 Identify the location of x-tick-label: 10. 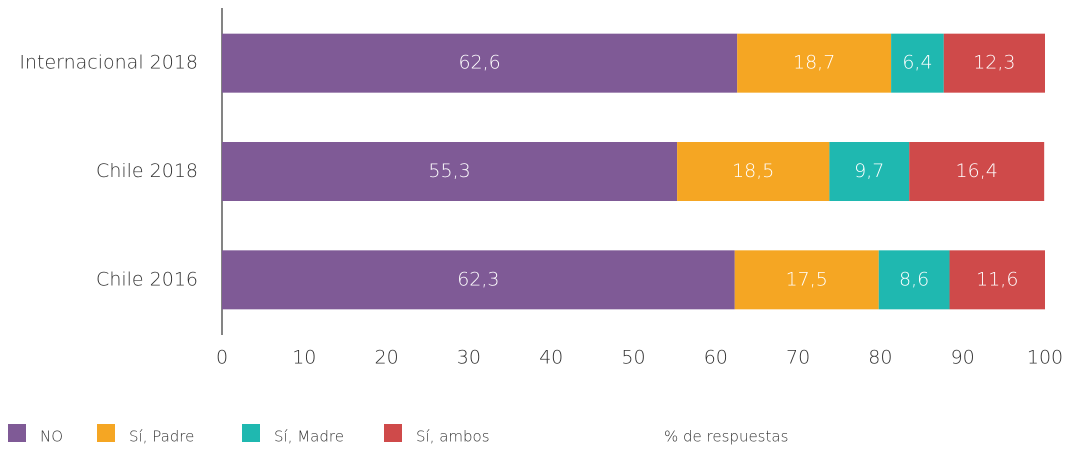
(304, 358).